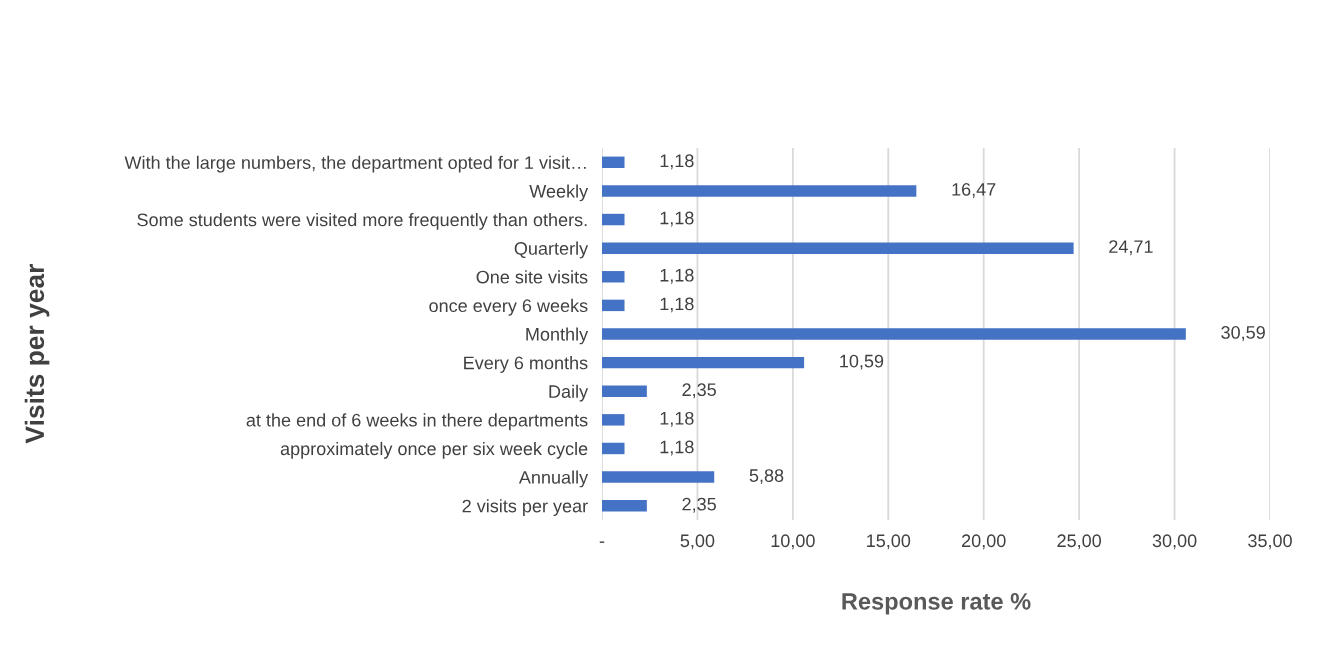 The image size is (1323, 653). Describe the element at coordinates (984, 542) in the screenshot. I see `x-tick-label: 20,00` at that location.